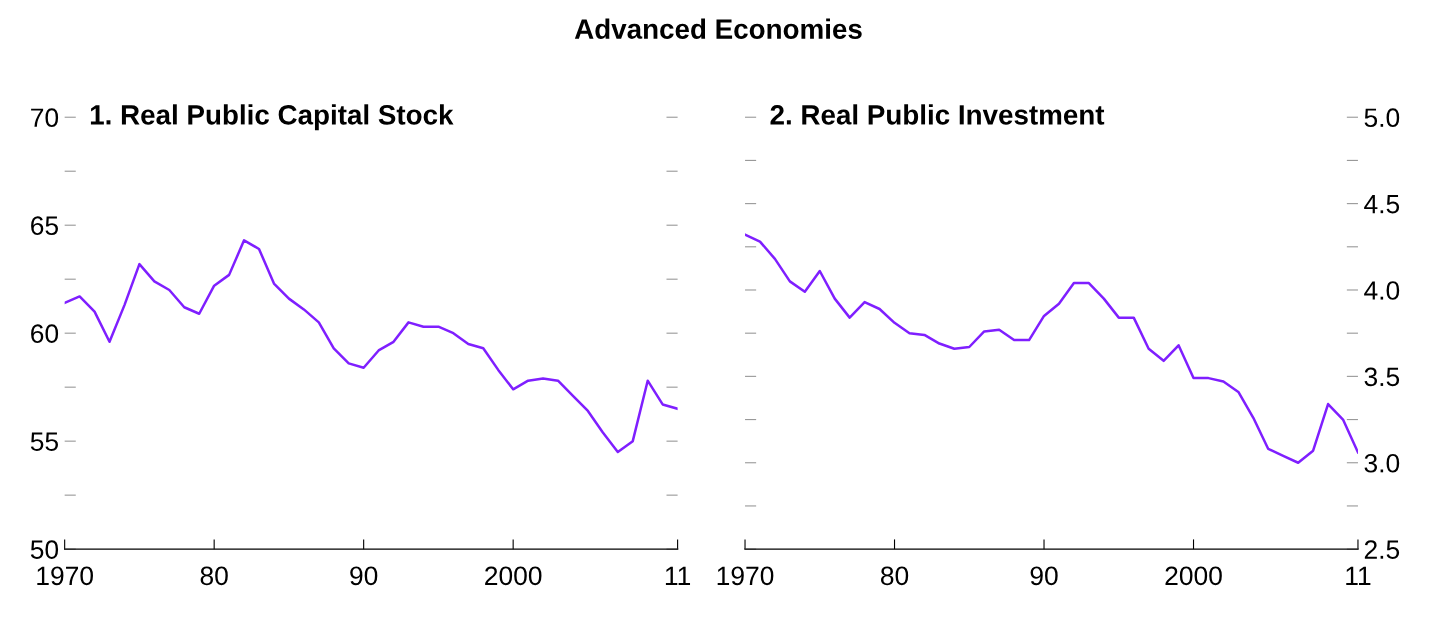 The image size is (1437, 617). I want to click on chart-subtitle: 2. Real Public Investment, so click(937, 114).